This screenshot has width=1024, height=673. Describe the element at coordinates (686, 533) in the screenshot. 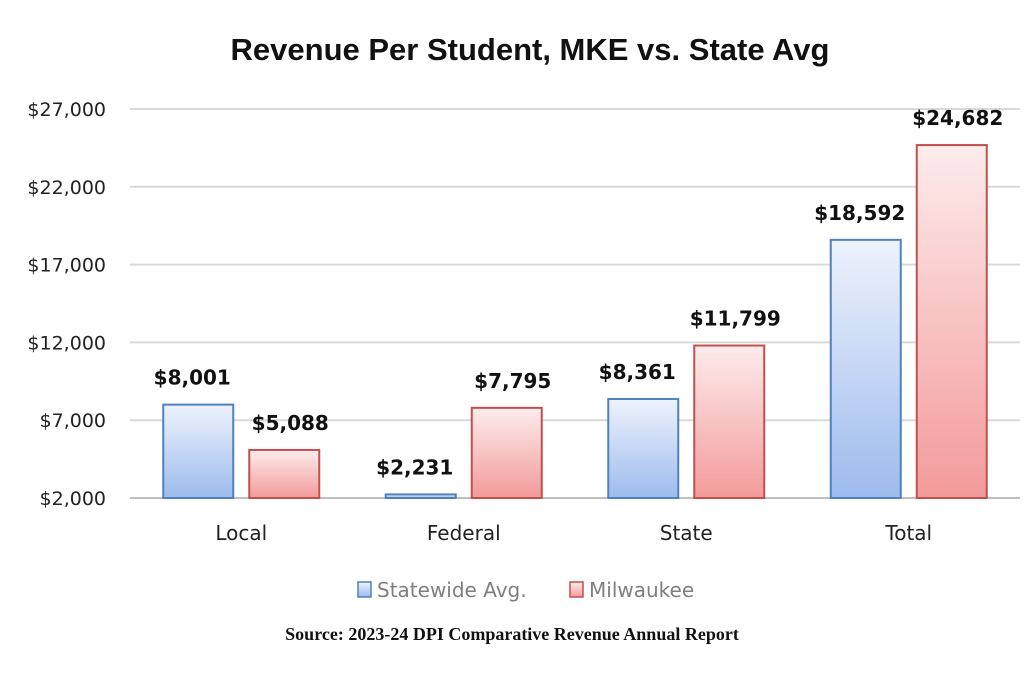

I see `x-tick-label: State` at that location.